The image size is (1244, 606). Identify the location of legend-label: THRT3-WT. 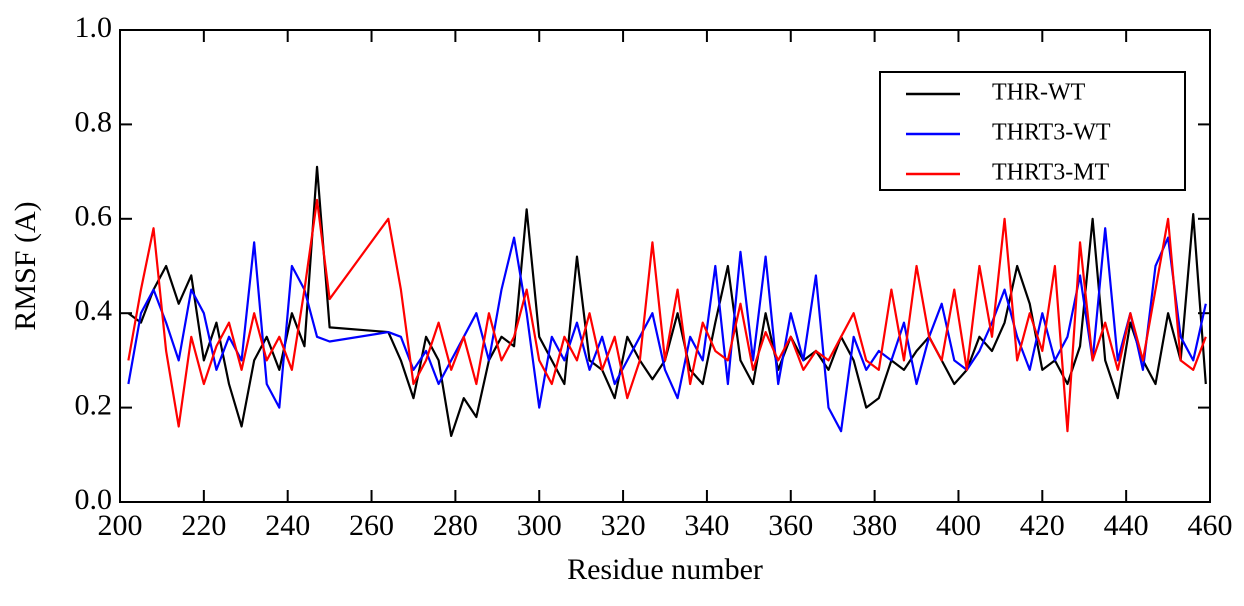
(1051, 133).